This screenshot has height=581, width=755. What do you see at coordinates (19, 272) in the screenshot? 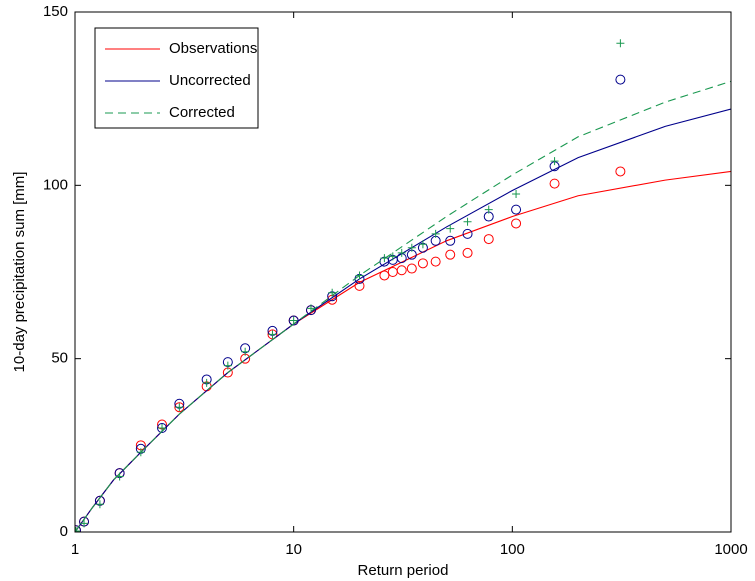
I see `y-axis-label: 10-day precipitation sum [mm]` at bounding box center [19, 272].